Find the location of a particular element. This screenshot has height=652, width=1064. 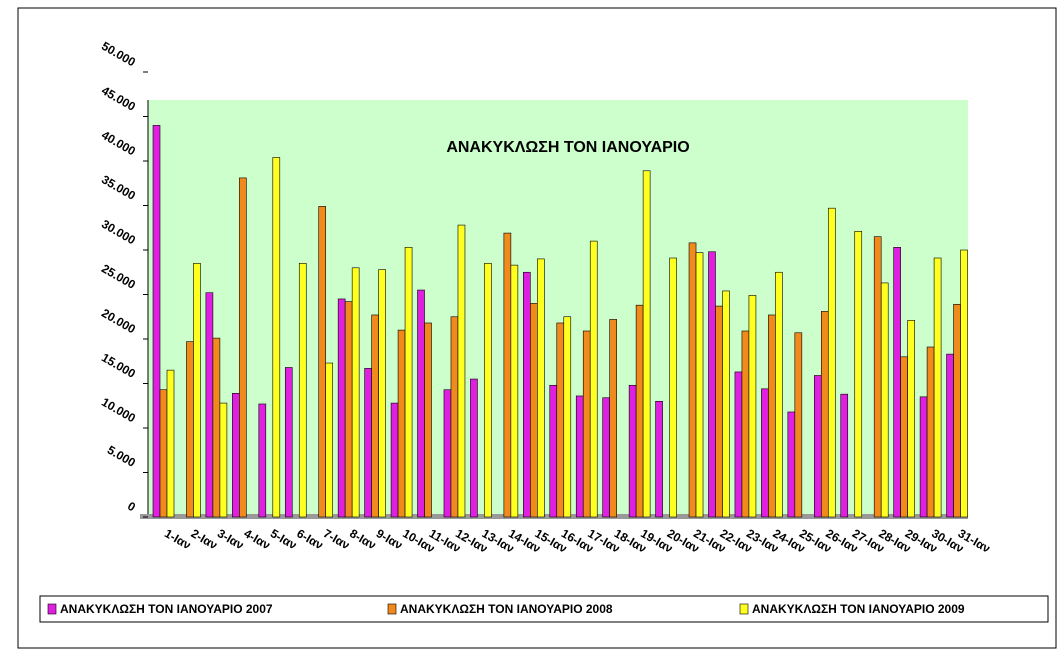

legend-label: ΑΝΑΚΥΚΛΩΣΗ ΤΟΝ ΙΑΝΟΥΑΡΙΟ 2007 is located at coordinates (166, 609).